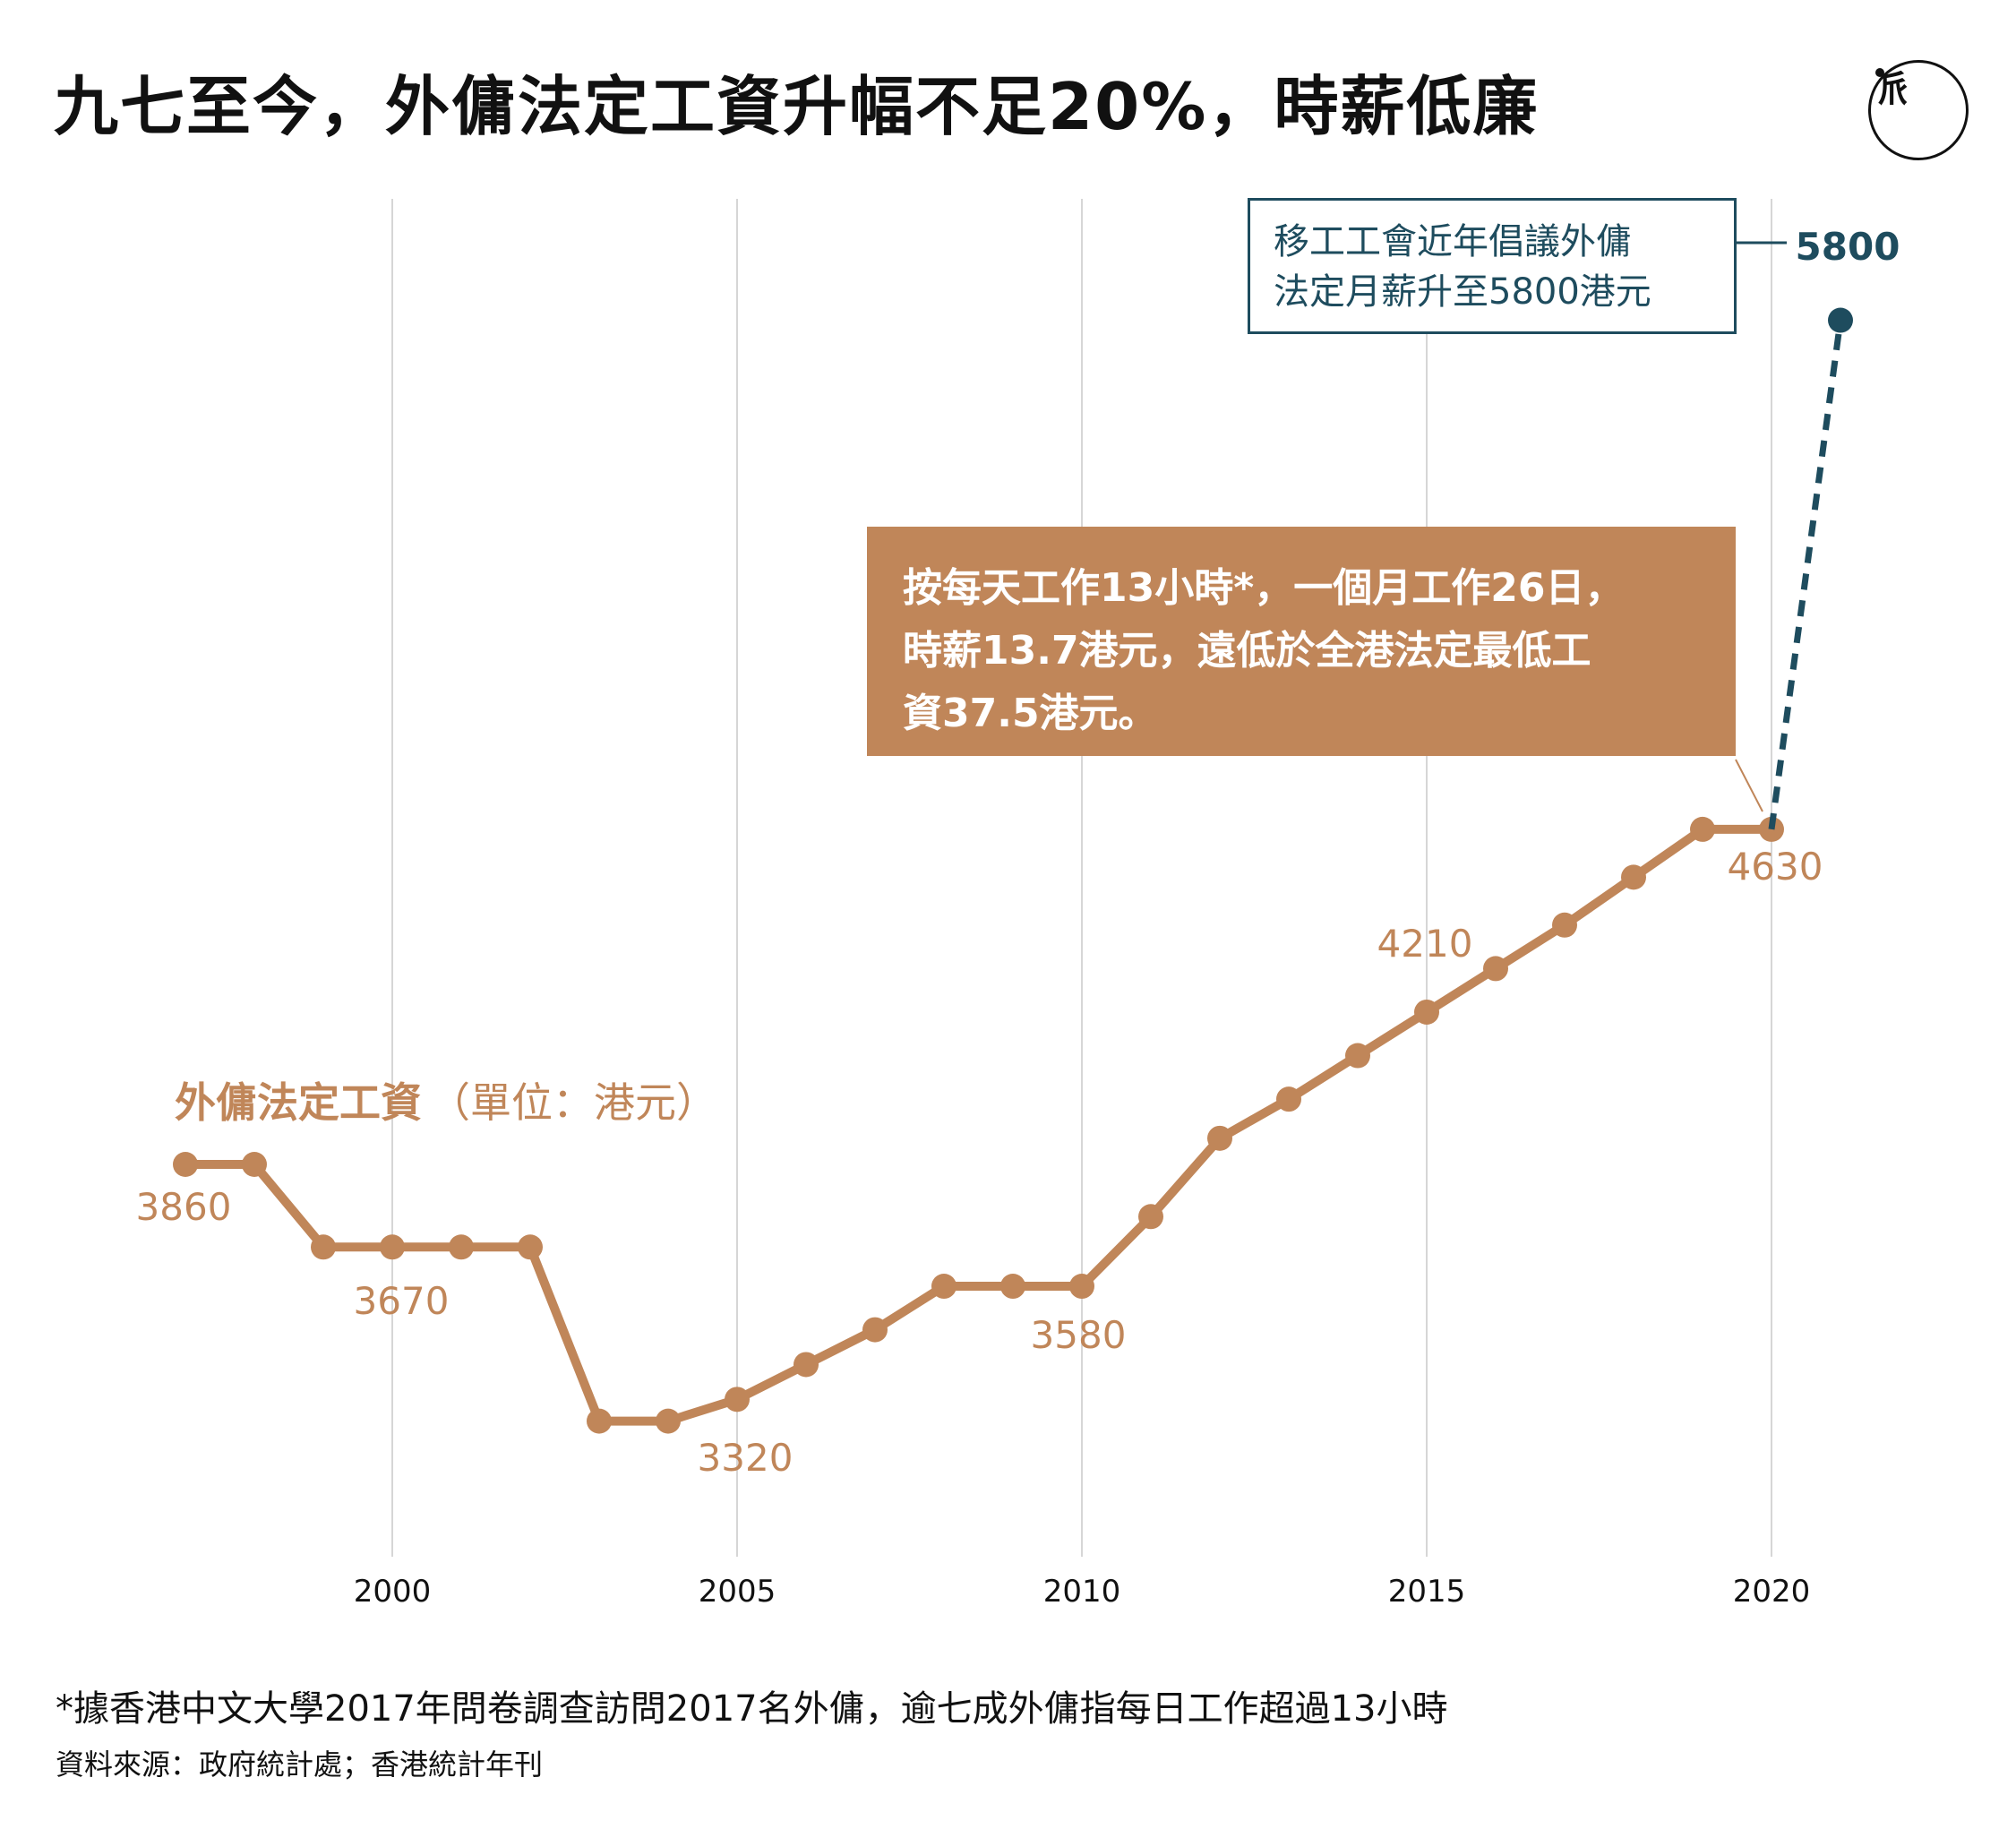 This screenshot has width=2016, height=1829. What do you see at coordinates (1427, 1592) in the screenshot?
I see `x-tick-label: 2015` at bounding box center [1427, 1592].